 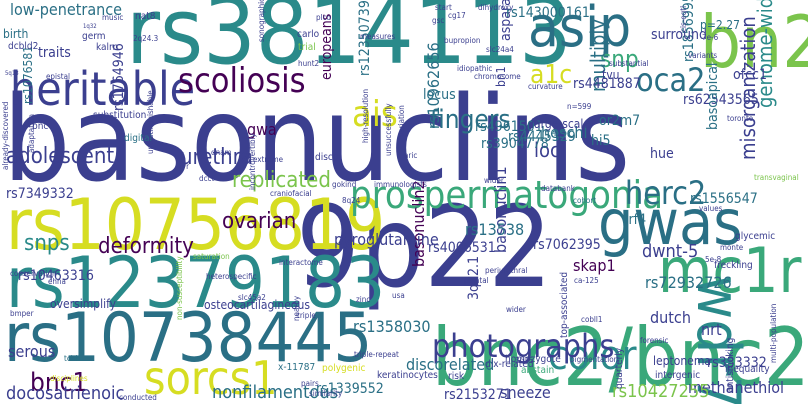 What do you see at coordinates (145, 16) in the screenshot?
I see `cloud-word: nat8` at bounding box center [145, 16].